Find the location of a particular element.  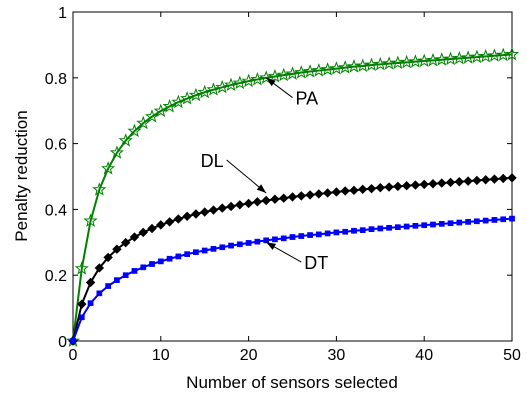

x-tick-label: 50 is located at coordinates (512, 355).